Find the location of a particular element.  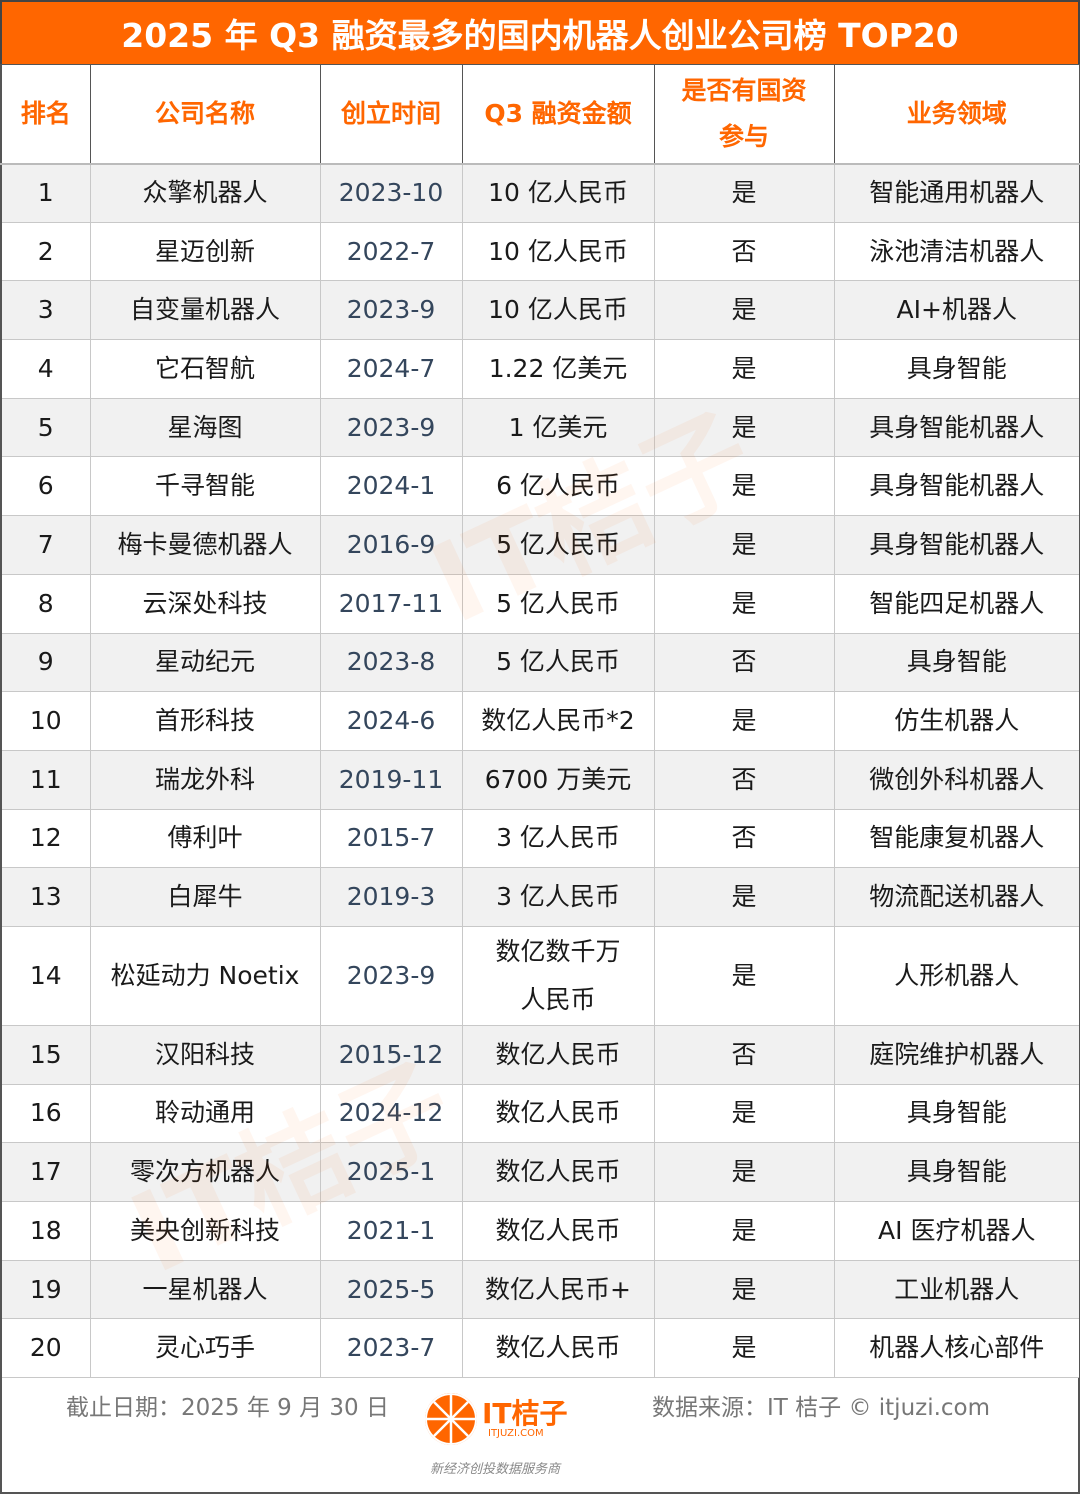

cell-founded: 2024-1 is located at coordinates (391, 486).